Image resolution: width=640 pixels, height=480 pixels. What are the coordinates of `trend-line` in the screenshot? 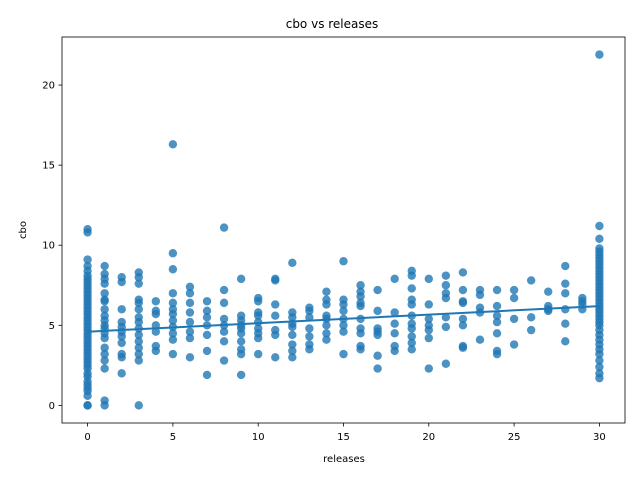 It's located at (343, 319).